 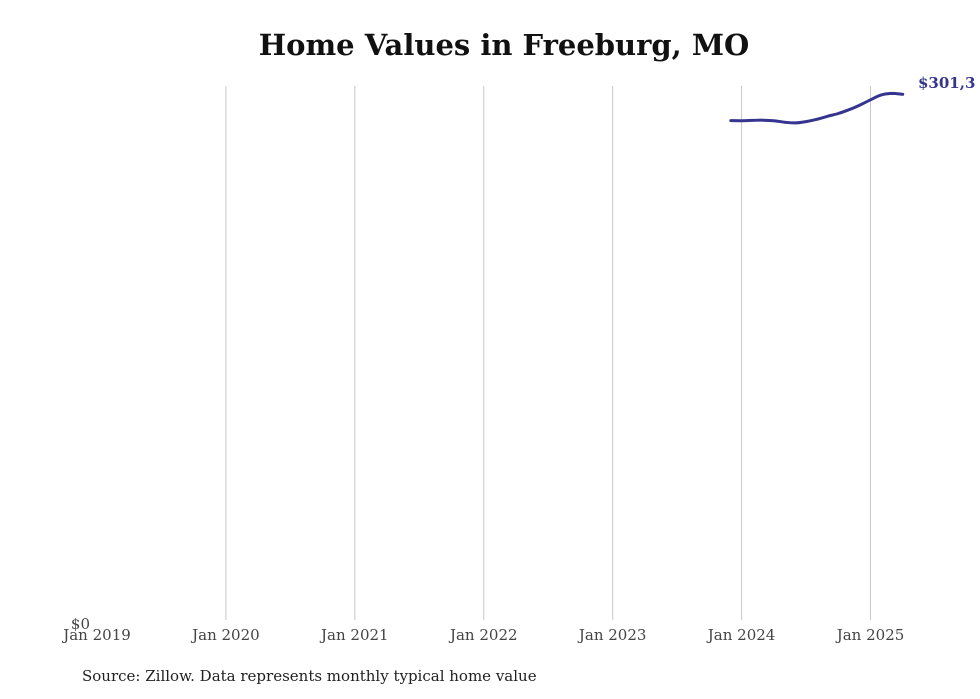 What do you see at coordinates (225, 635) in the screenshot?
I see `x-tick-label: Jan 2020` at bounding box center [225, 635].